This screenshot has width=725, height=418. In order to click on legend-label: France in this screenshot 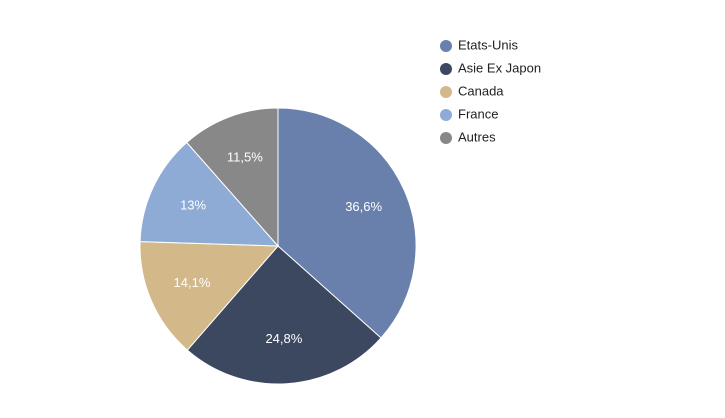, I will do `click(478, 113)`.